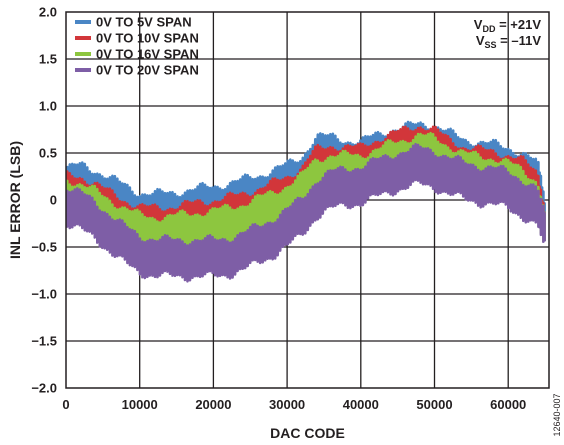 This screenshot has height=445, width=564. What do you see at coordinates (307, 433) in the screenshot?
I see `x-axis-title: DAC CODE` at bounding box center [307, 433].